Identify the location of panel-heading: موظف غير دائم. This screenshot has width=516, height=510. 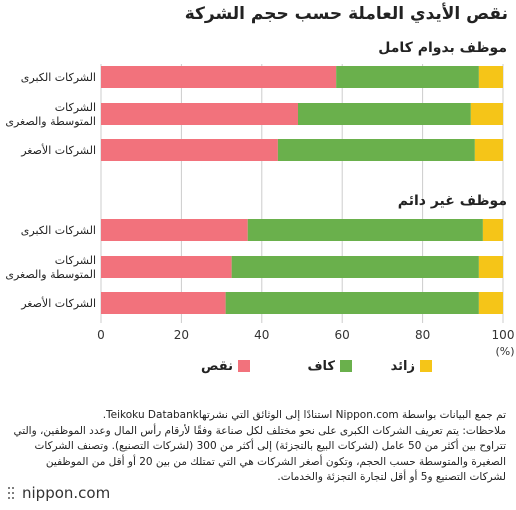
(452, 201).